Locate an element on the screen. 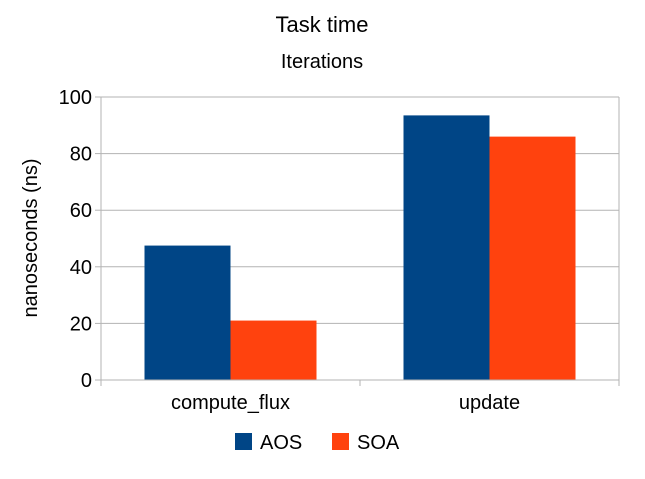 The image size is (645, 479). legend-swatch-aos is located at coordinates (243, 441).